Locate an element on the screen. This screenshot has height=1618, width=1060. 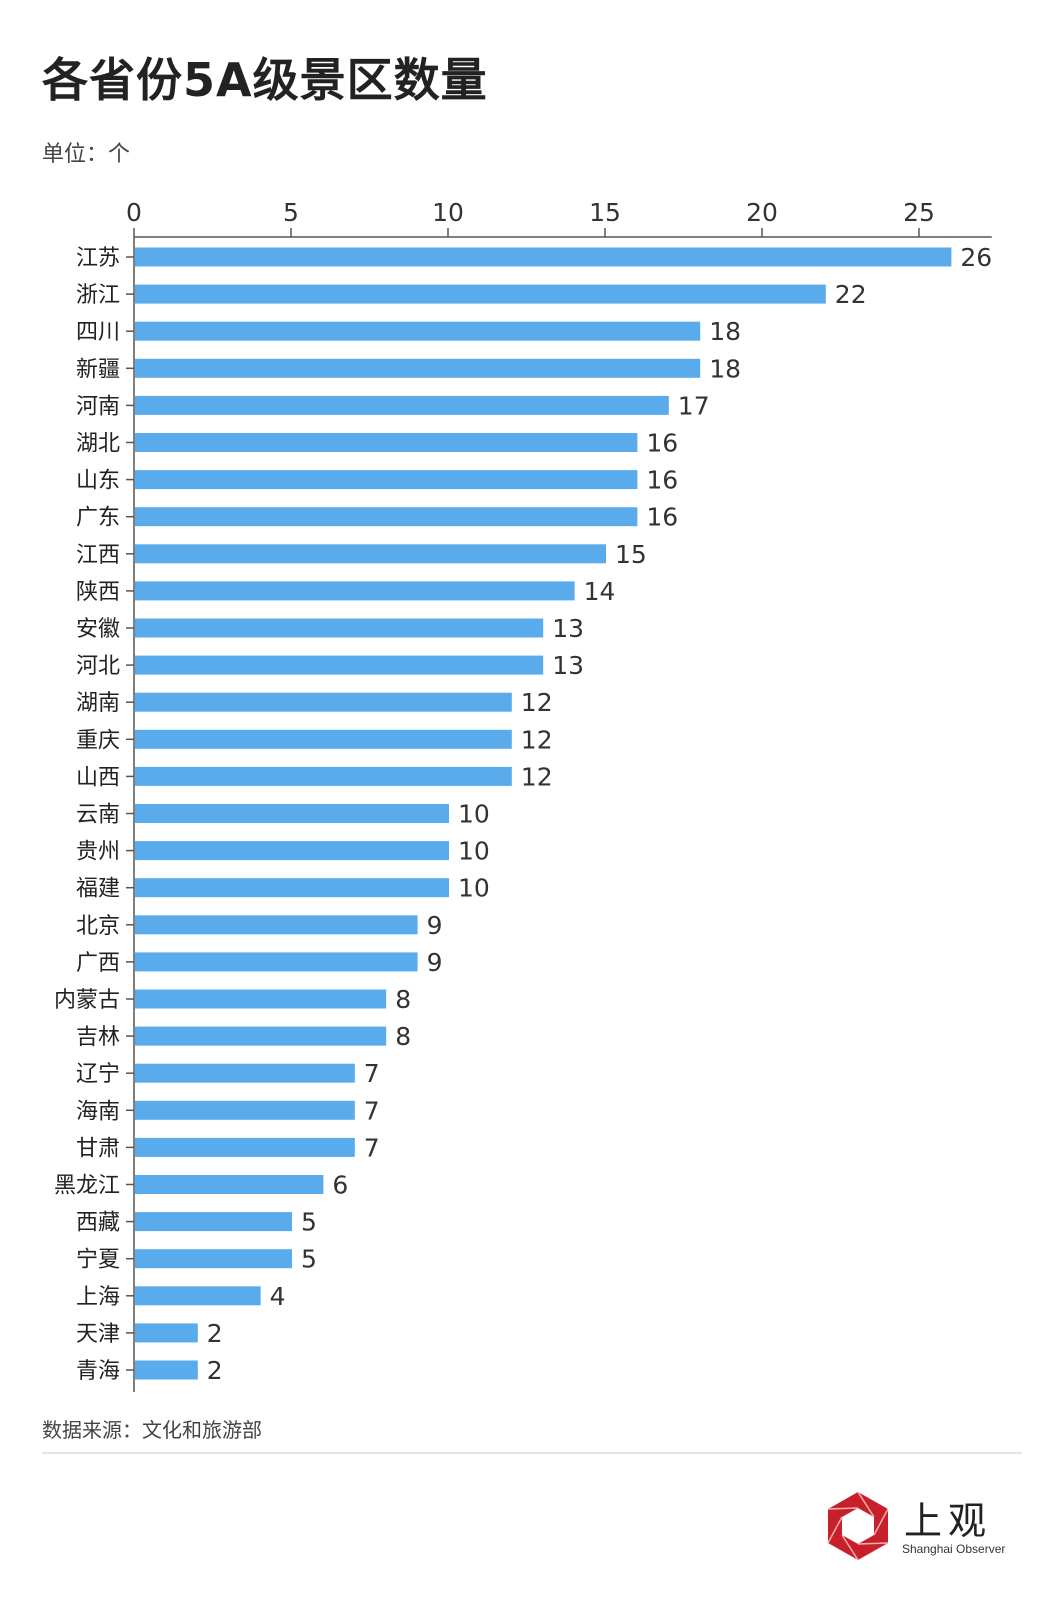
data-label: 13 is located at coordinates (568, 665).